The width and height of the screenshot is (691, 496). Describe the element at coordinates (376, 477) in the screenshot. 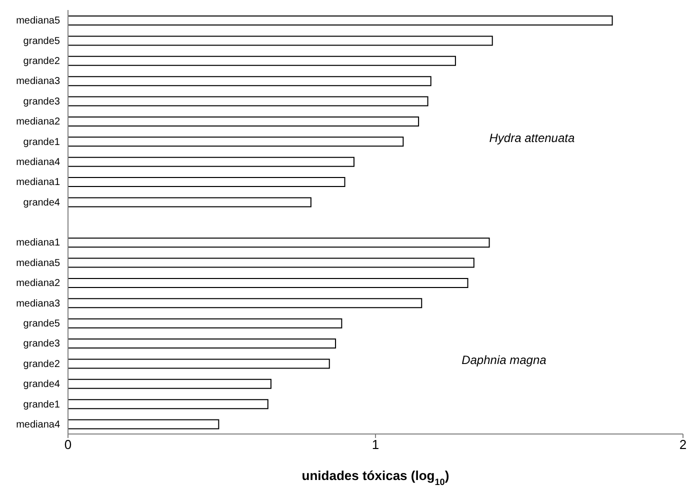

I see `x-axis-title: unidades tóxicas (log$_{10}$)` at that location.